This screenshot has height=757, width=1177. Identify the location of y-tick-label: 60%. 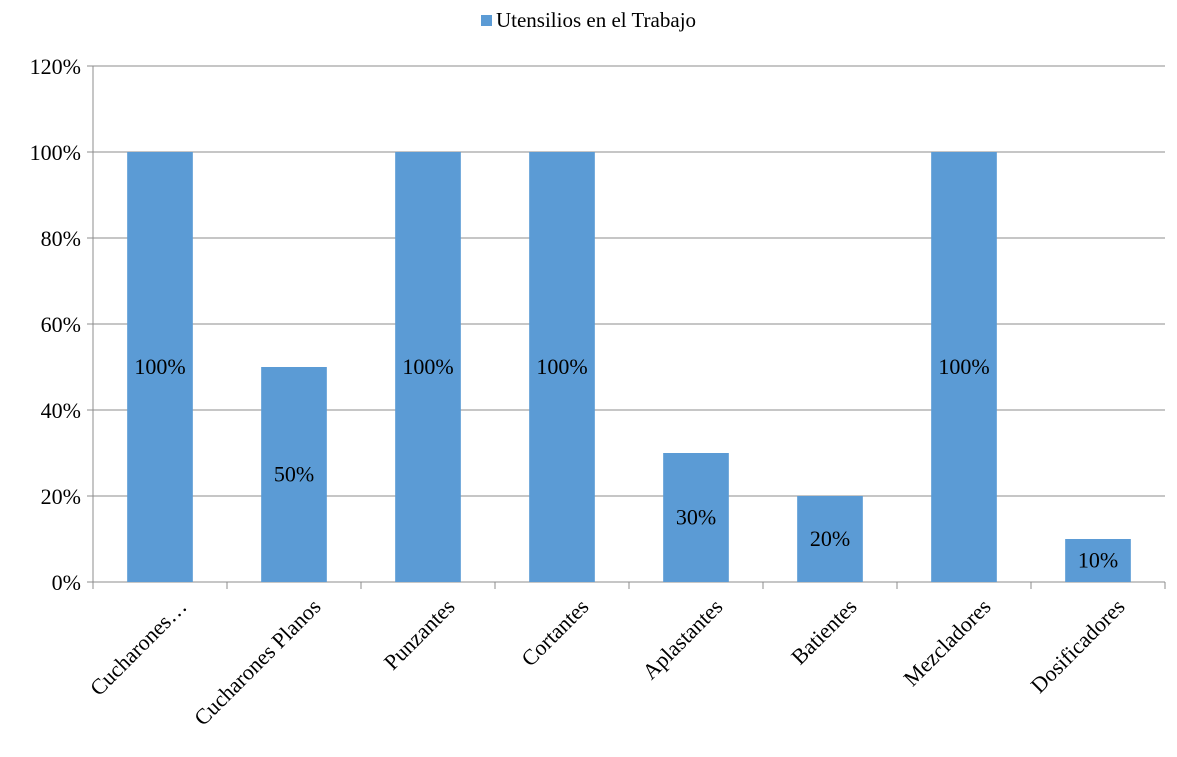
(61, 324).